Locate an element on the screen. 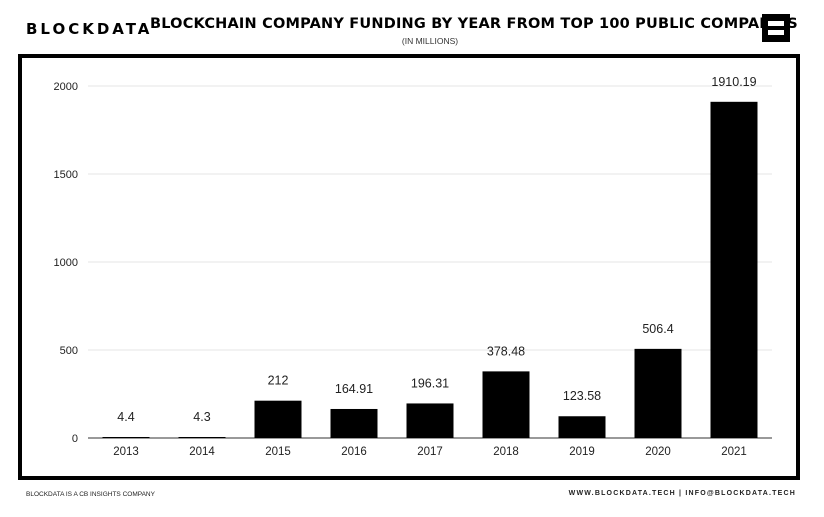 This screenshot has width=824, height=517. footer-contact: WWW.BLOCKDATA.TECH | INFO@BLOCKDATA.TECH is located at coordinates (682, 493).